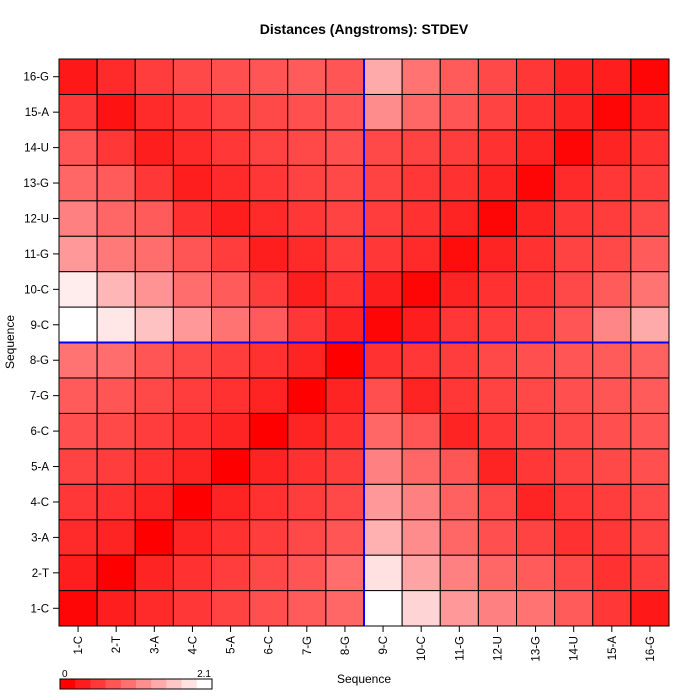 The image size is (700, 700). I want to click on y-tick-label: 8-G, so click(39, 361).